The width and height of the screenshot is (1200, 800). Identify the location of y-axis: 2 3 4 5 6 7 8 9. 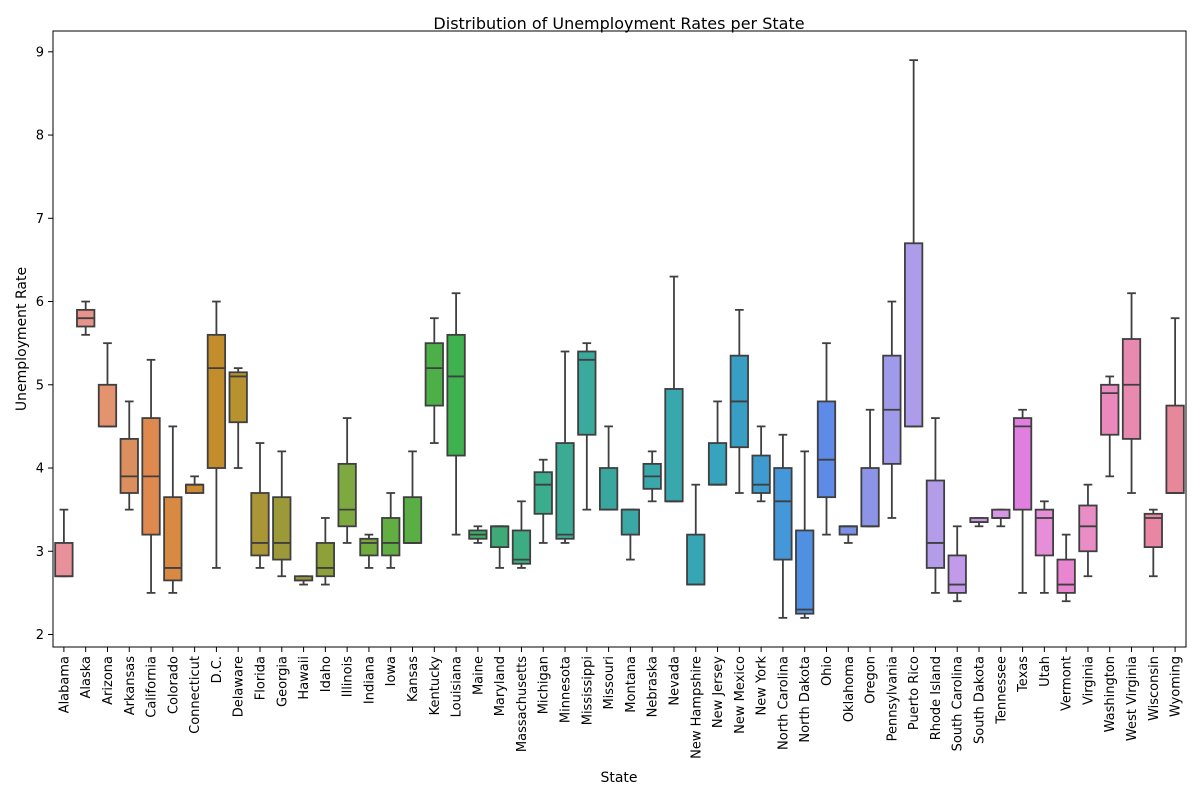
(44, 344).